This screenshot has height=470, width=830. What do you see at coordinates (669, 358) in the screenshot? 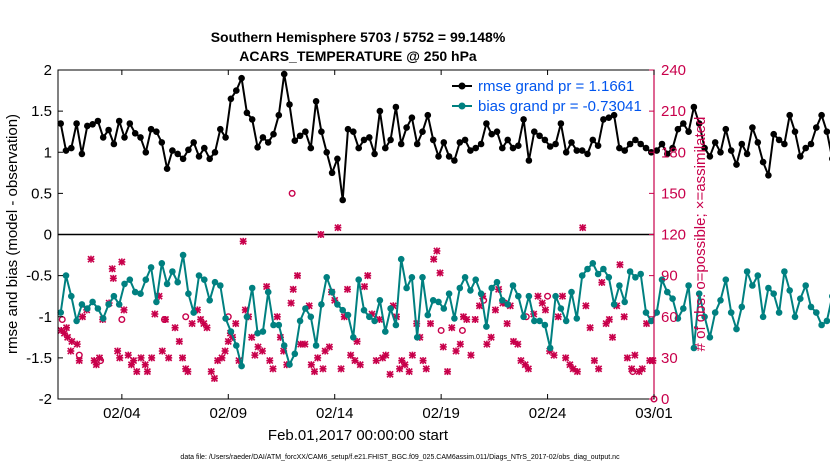
I see `y2-tick-label: 30` at bounding box center [669, 358].